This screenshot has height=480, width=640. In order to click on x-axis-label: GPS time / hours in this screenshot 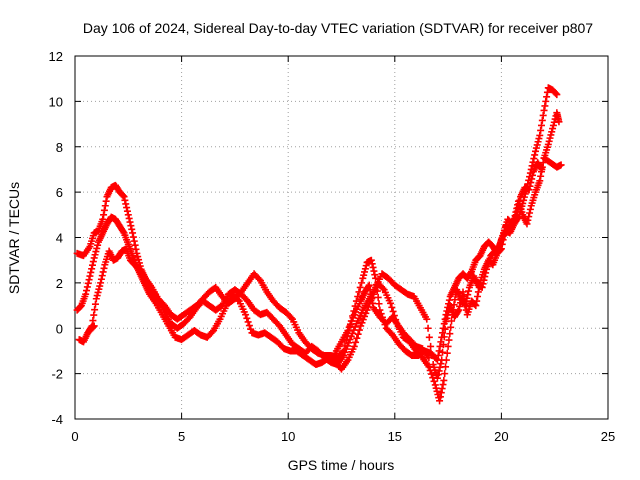, I will do `click(341, 465)`.